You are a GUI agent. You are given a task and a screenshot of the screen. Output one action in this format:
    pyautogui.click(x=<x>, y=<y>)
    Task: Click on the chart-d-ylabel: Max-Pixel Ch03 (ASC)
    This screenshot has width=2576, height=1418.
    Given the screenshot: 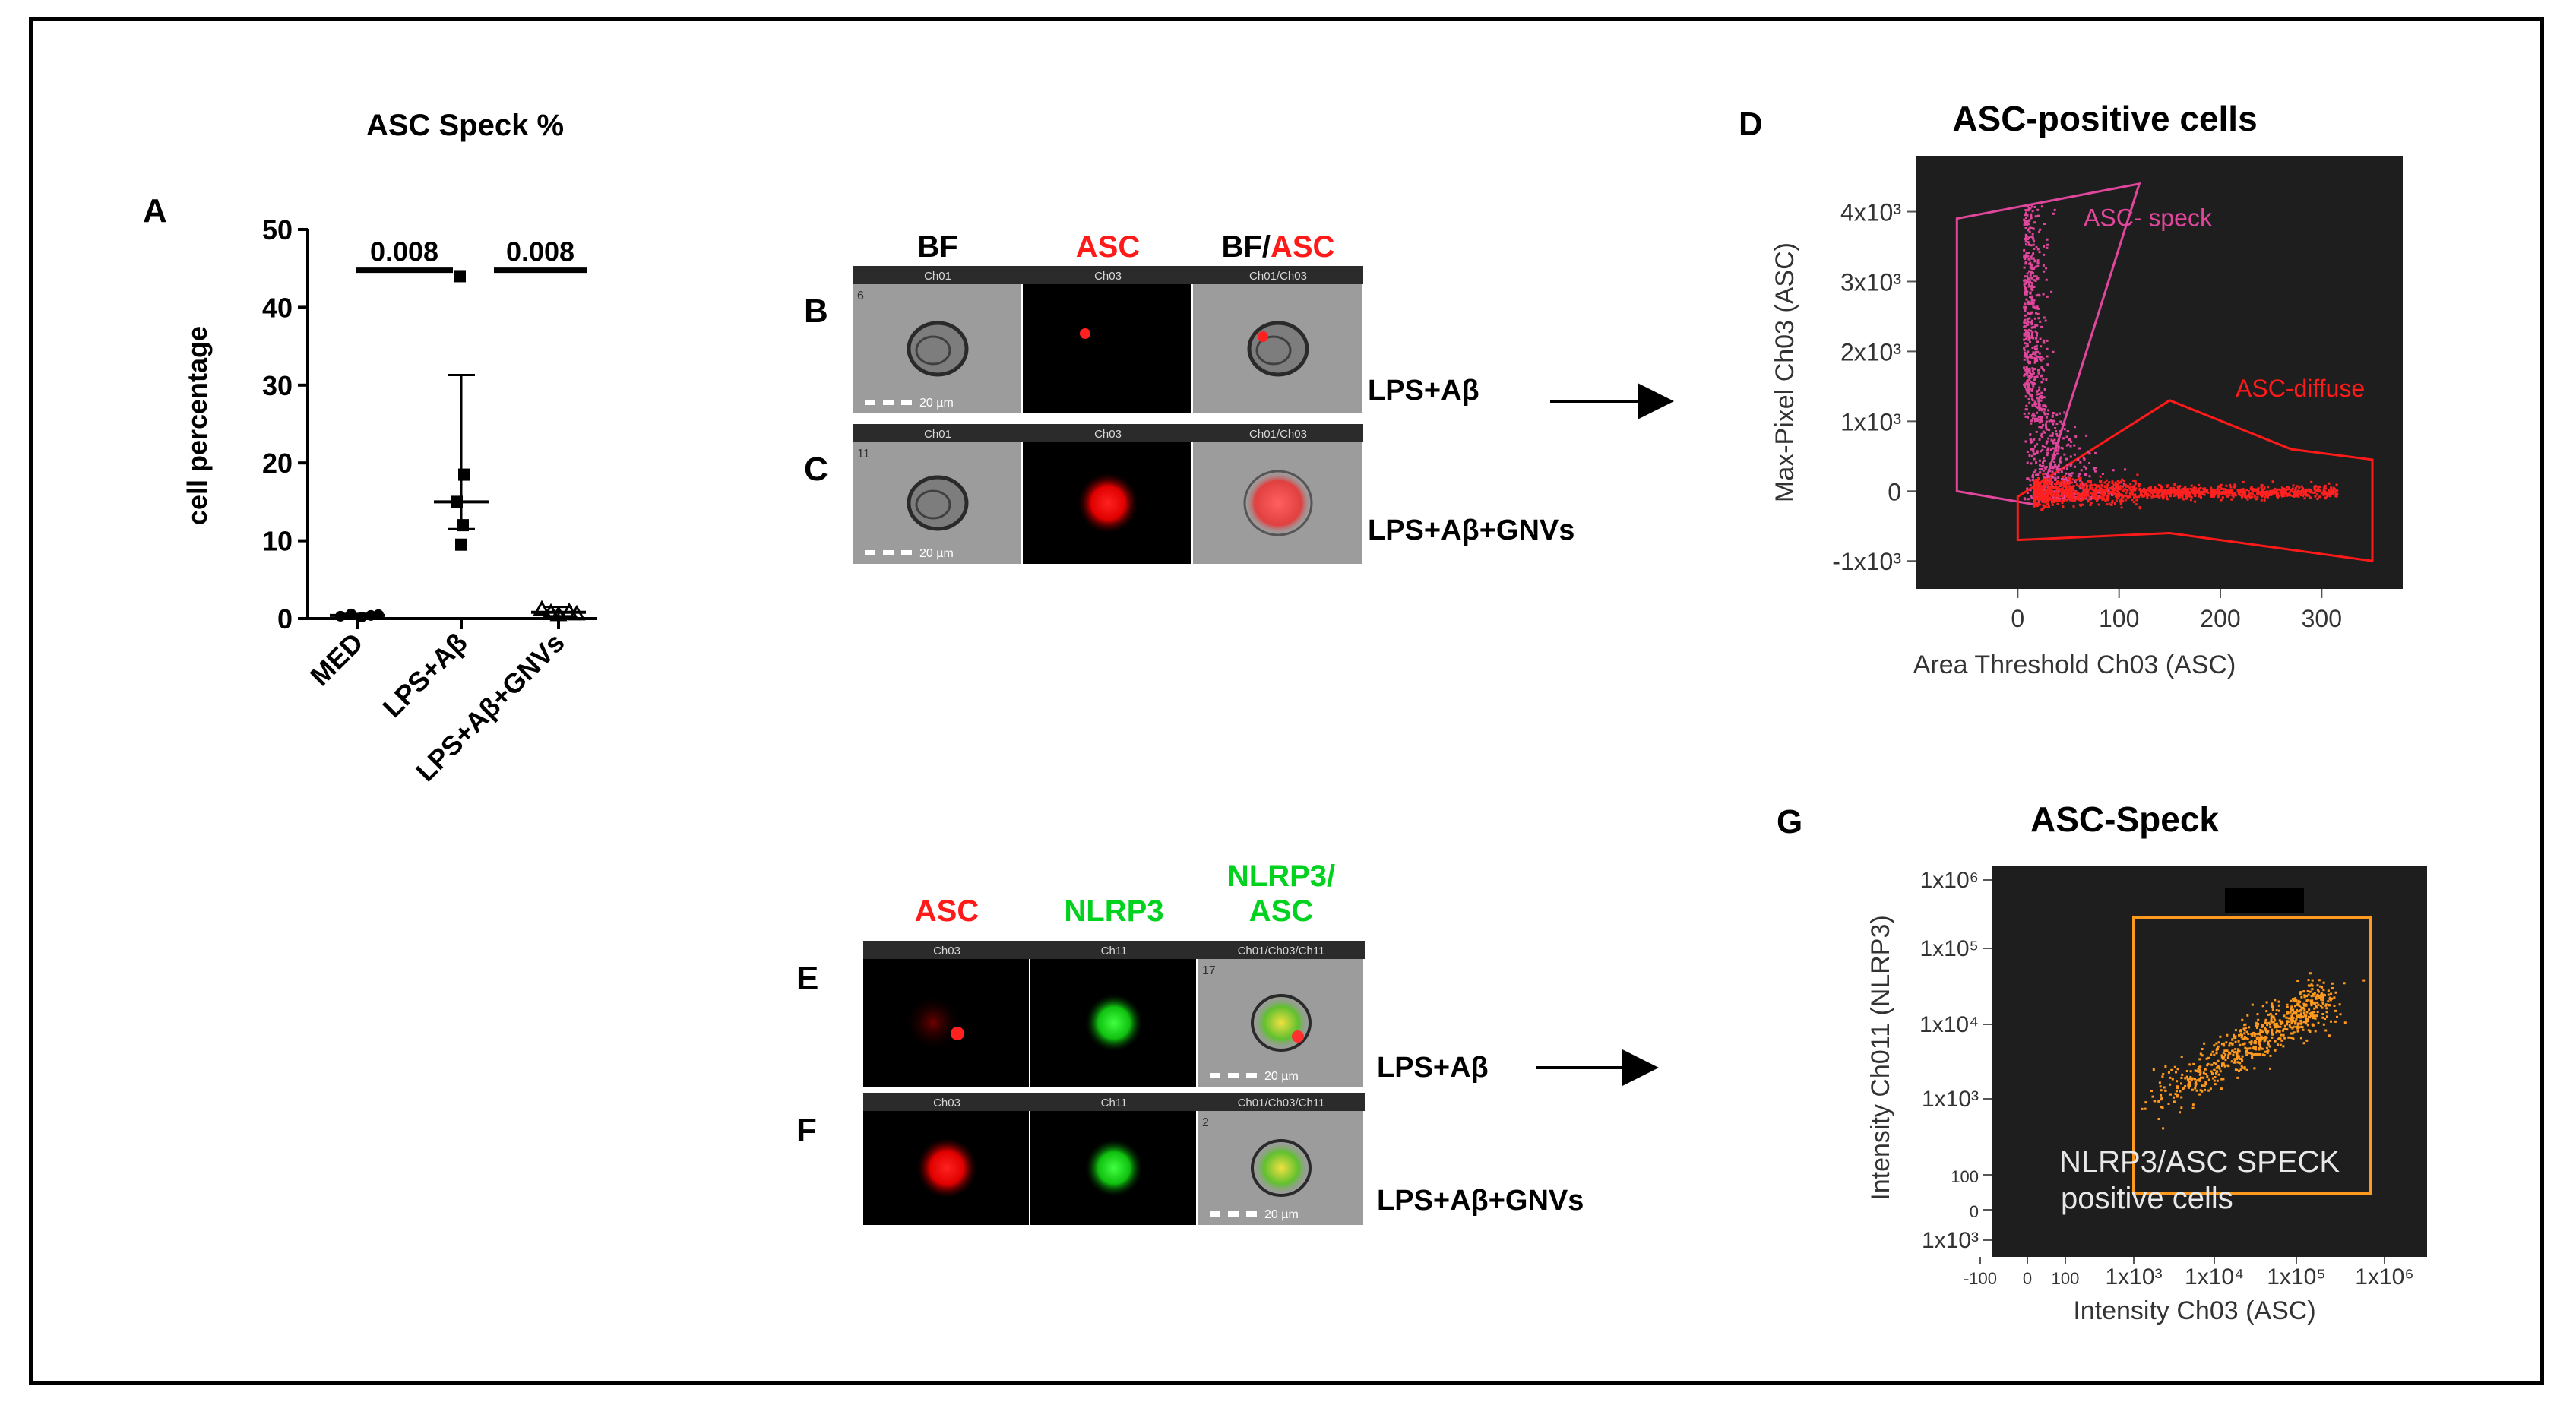 What is the action you would take?
    pyautogui.click(x=1785, y=372)
    